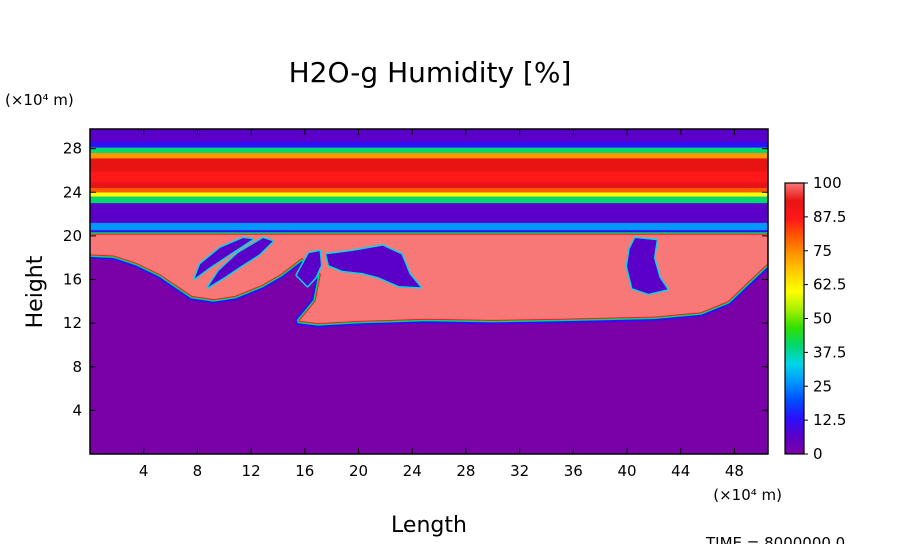 This screenshot has height=544, width=904. What do you see at coordinates (35, 291) in the screenshot?
I see `y-axis-label: Height` at bounding box center [35, 291].